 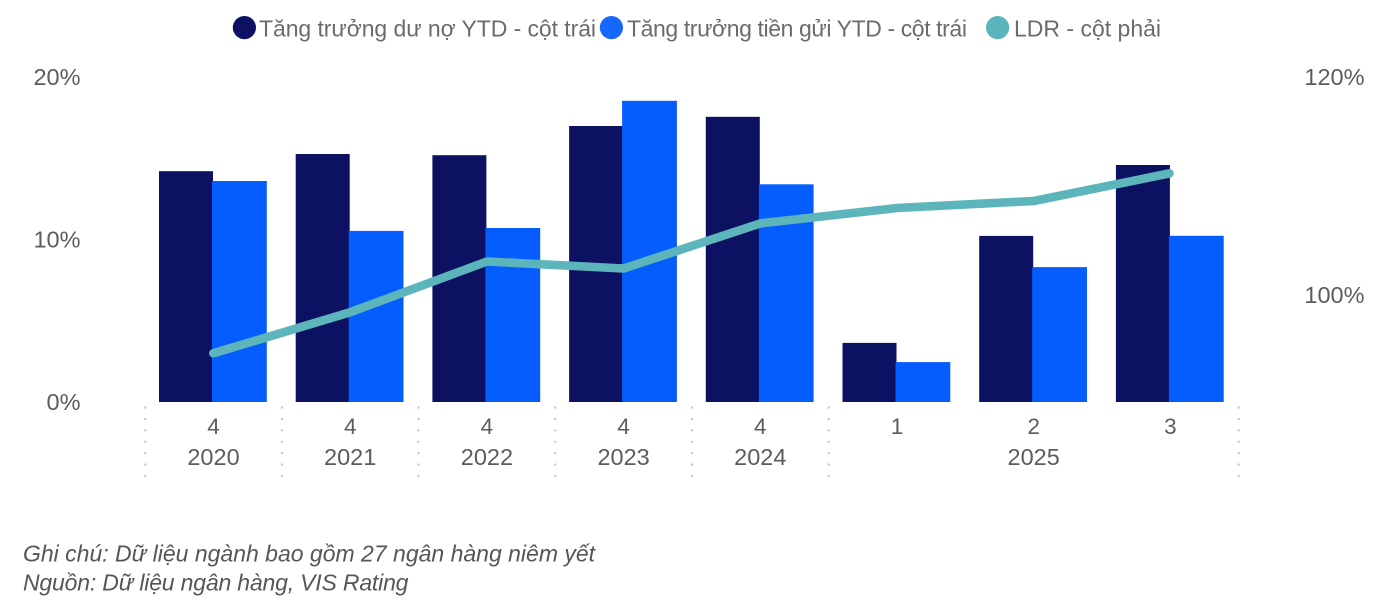 What do you see at coordinates (427, 28) in the screenshot?
I see `svg-text:Tăng trưởng dư nợ YTD - cột tr: Tăng trưởng dư nợ YTD - cột trái` at bounding box center [427, 28].